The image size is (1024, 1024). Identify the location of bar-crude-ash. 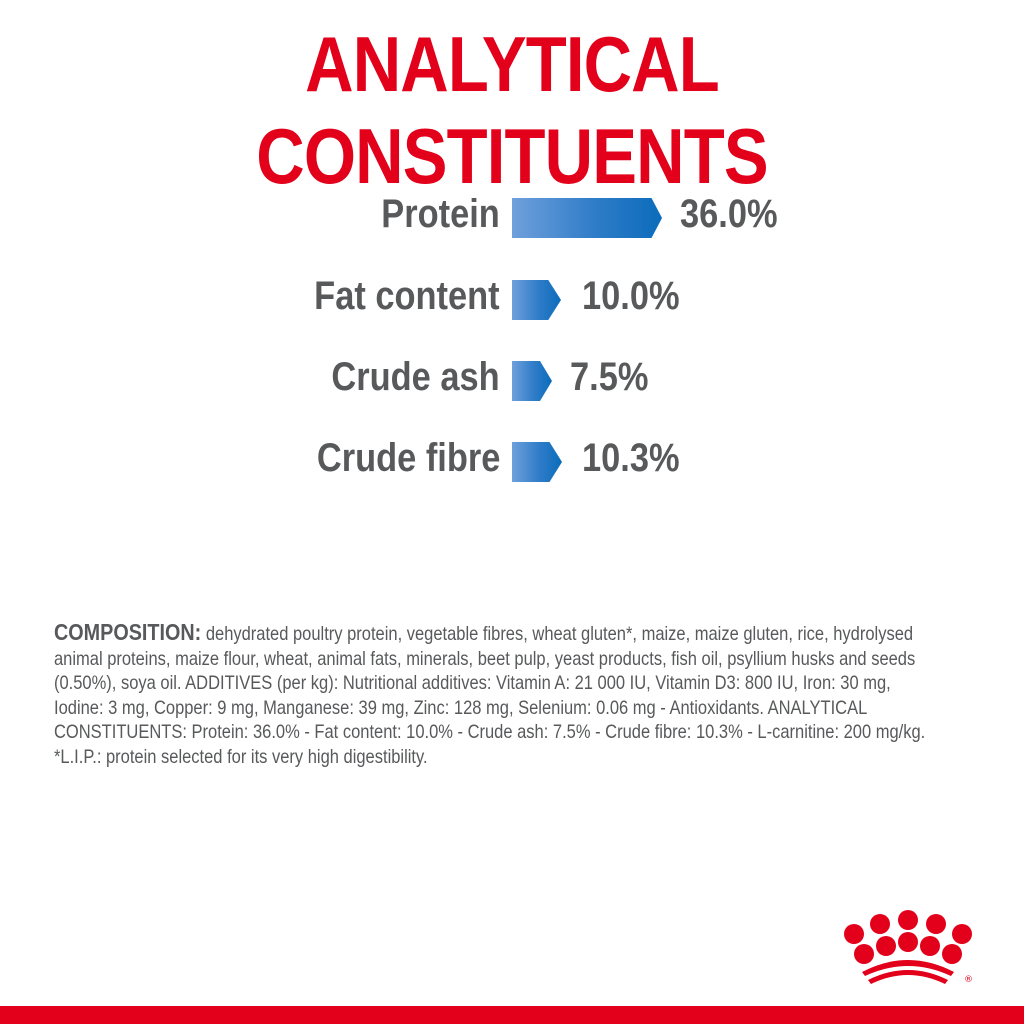
(532, 381).